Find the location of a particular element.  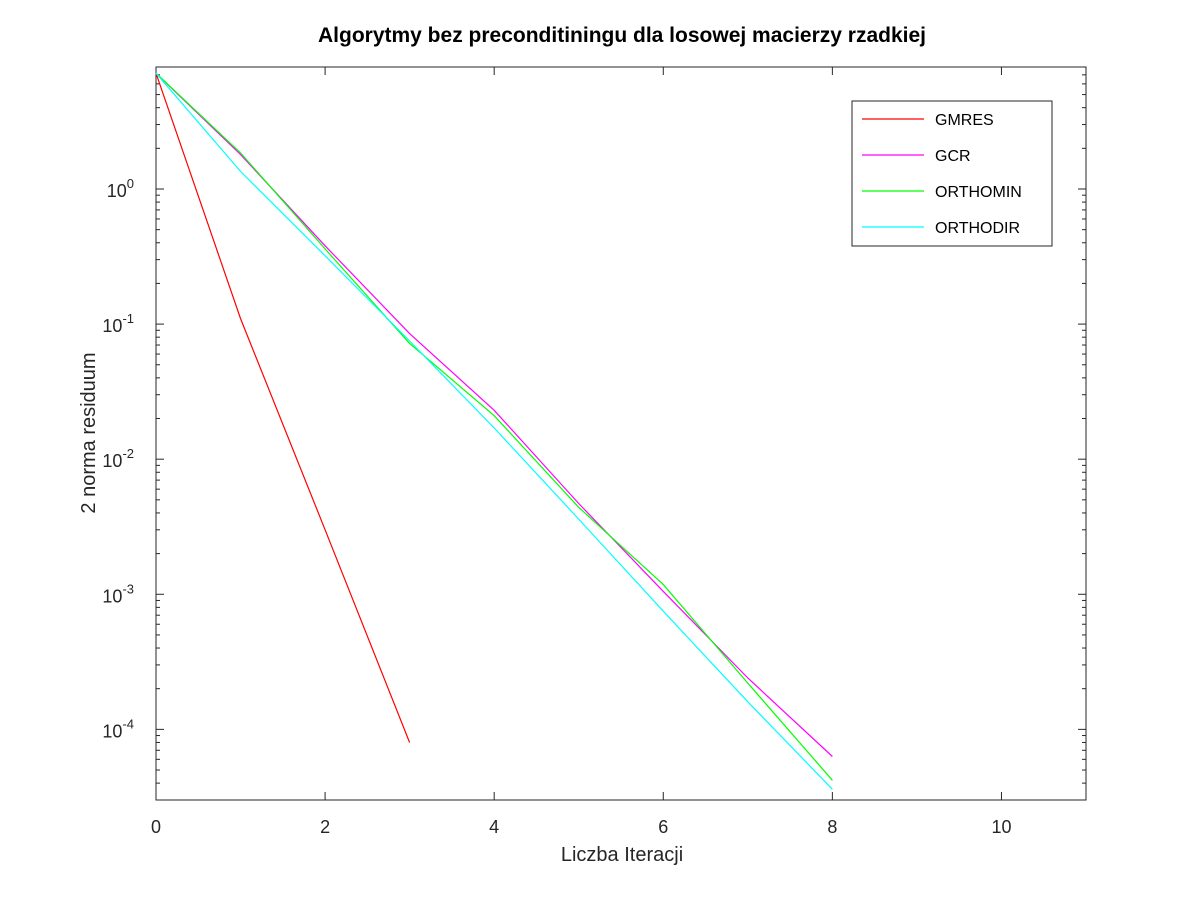

y-tick-label: 10⁻¹ is located at coordinates (118, 323).